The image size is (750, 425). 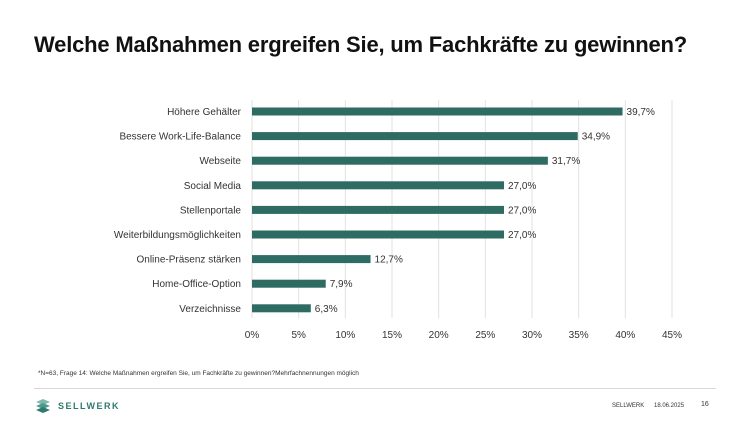 I want to click on sellwerk-logo: SELLWERK, so click(x=77, y=406).